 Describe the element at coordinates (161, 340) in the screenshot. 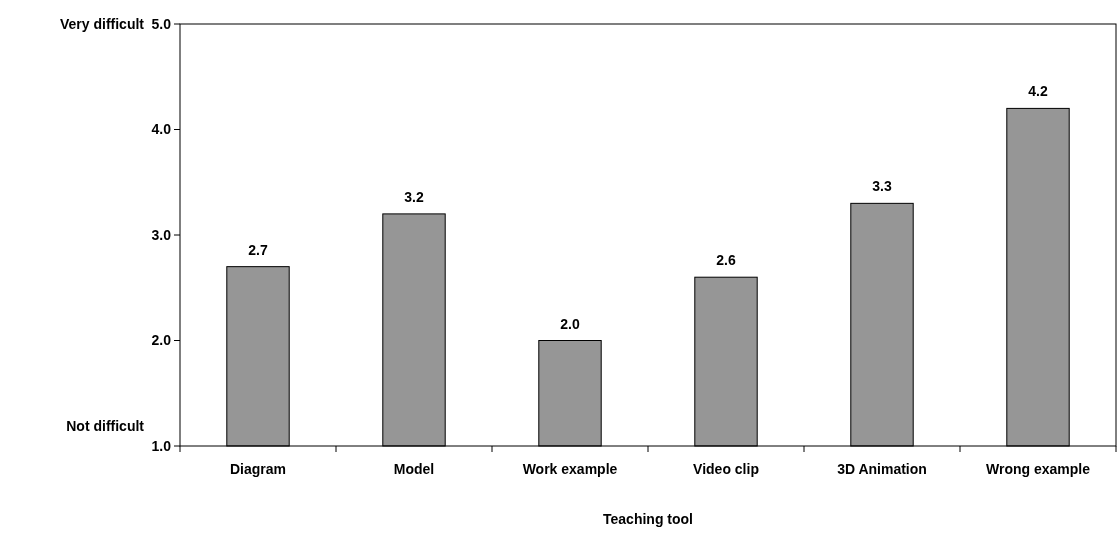

I see `y-tick-label: 2.0` at that location.